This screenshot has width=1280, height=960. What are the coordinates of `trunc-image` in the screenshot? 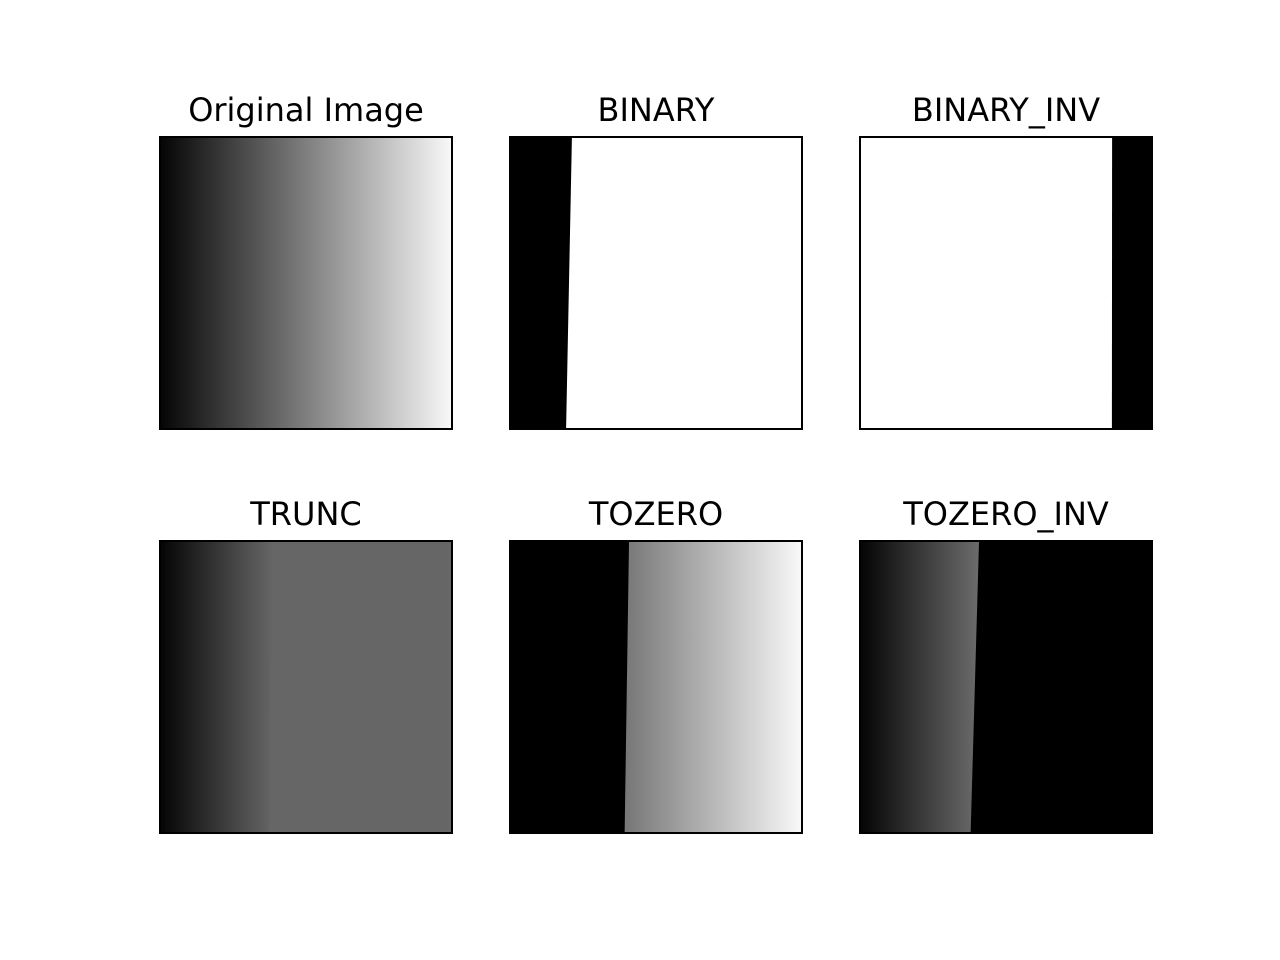 It's located at (306, 687).